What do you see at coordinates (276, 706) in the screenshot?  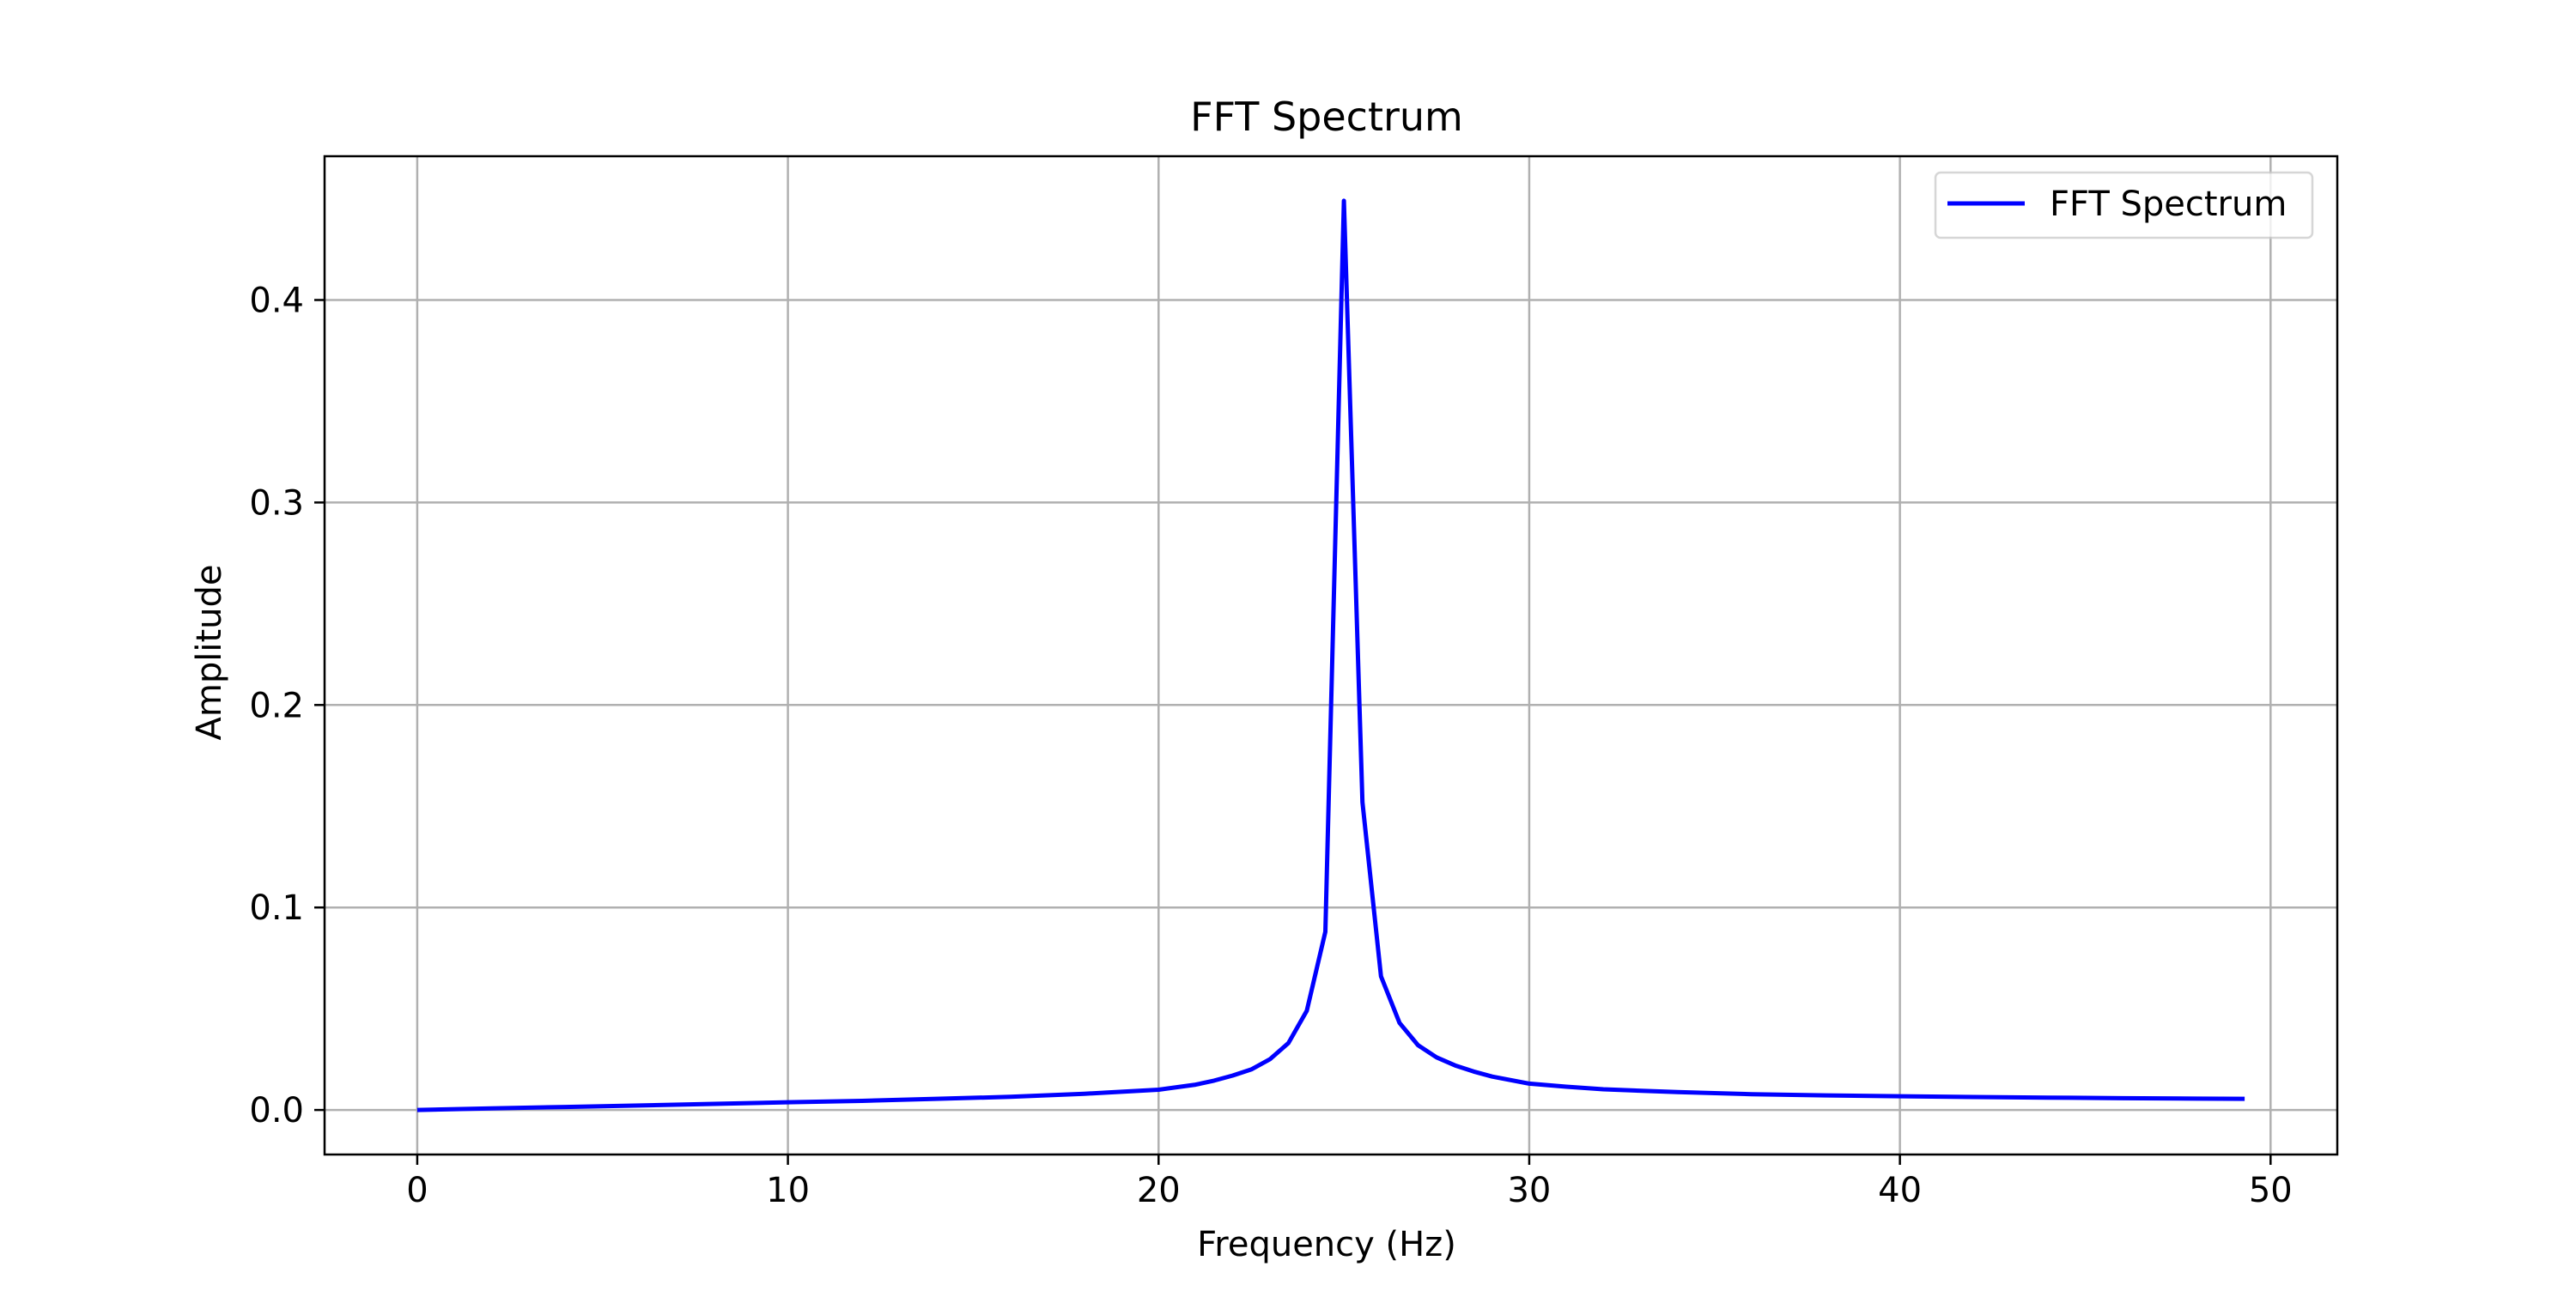 I see `y-tick-label: 0.2` at bounding box center [276, 706].